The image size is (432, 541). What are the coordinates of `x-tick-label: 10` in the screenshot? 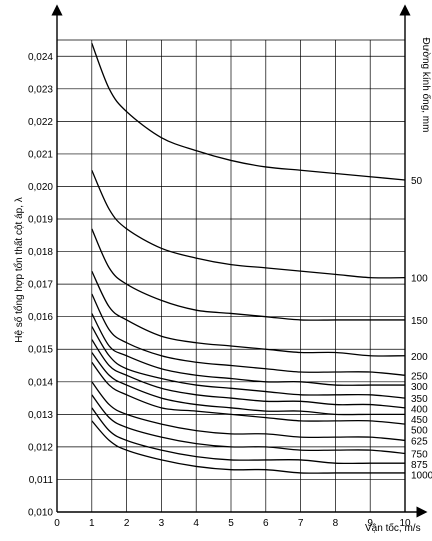 It's located at (405, 523).